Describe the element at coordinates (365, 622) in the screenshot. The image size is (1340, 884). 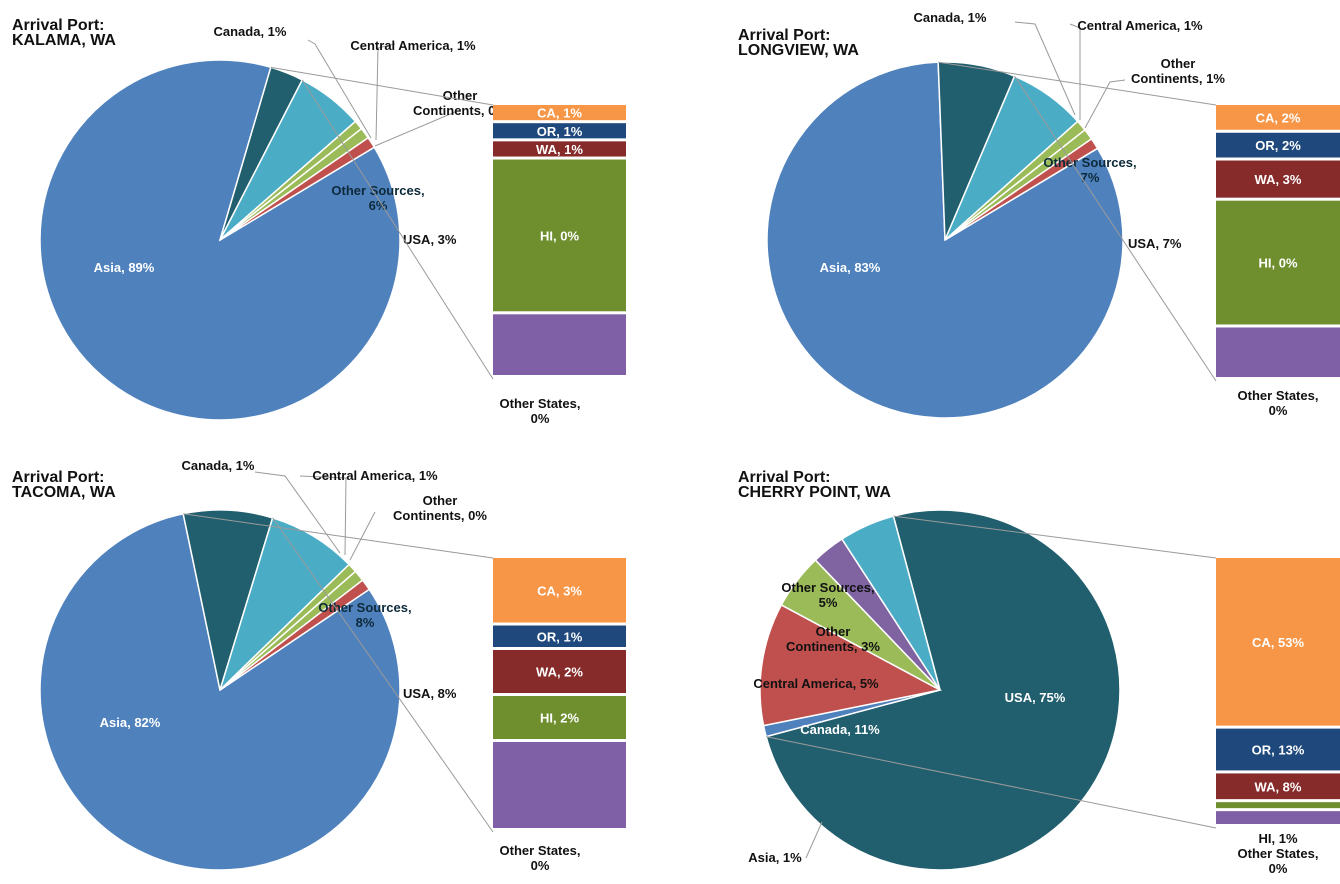
I see `slice-label-other-sources-line: 8%` at that location.